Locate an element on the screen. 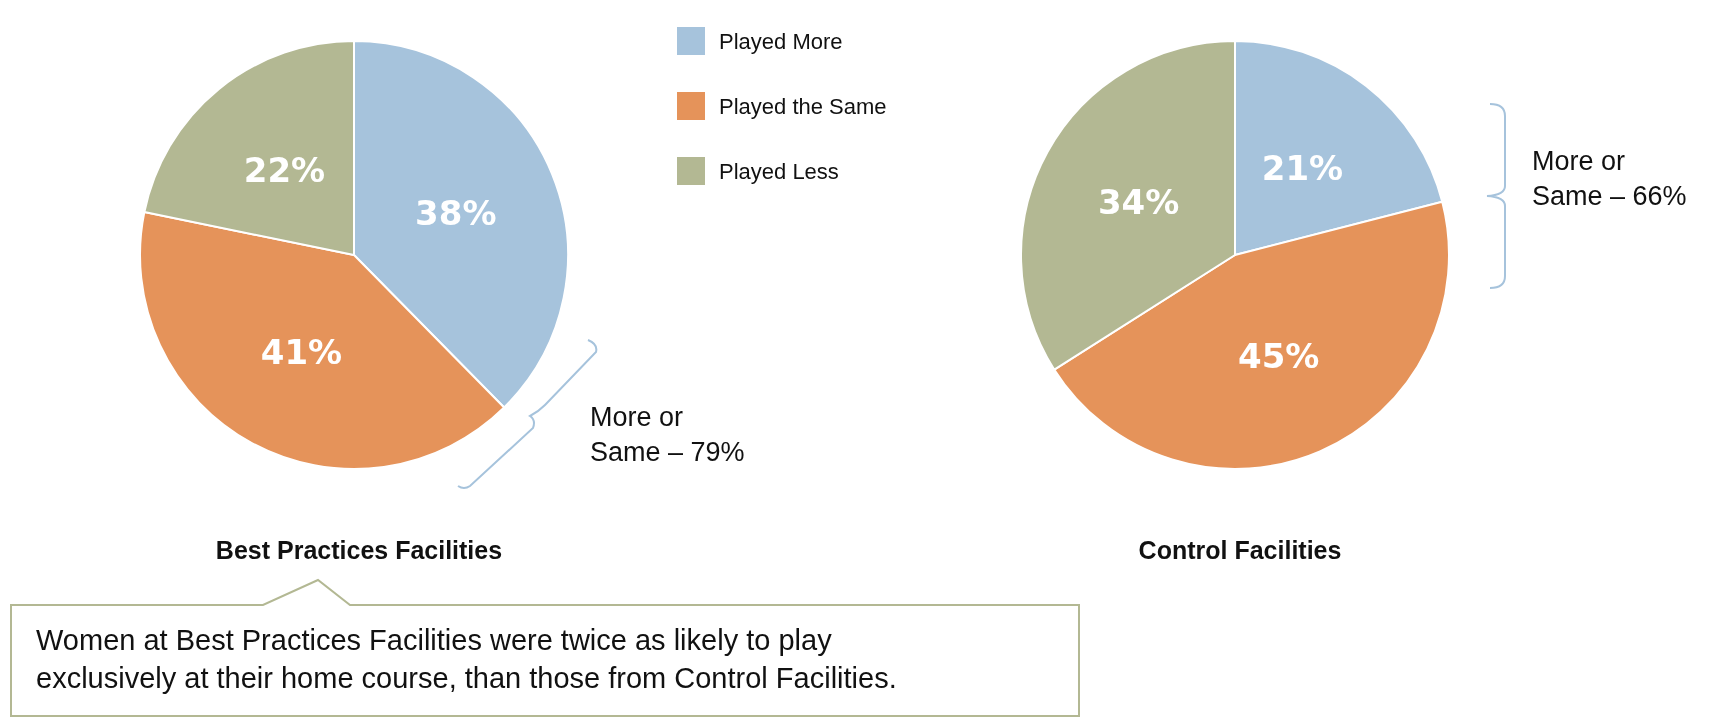  data-label: 22% is located at coordinates (284, 169).